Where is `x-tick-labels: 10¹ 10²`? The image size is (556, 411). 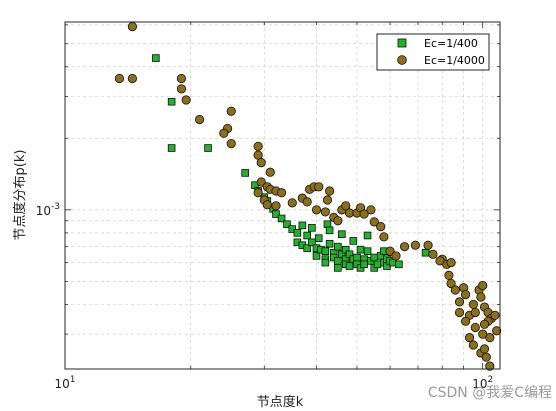 x-tick-labels: 10¹ 10² is located at coordinates (273, 383).